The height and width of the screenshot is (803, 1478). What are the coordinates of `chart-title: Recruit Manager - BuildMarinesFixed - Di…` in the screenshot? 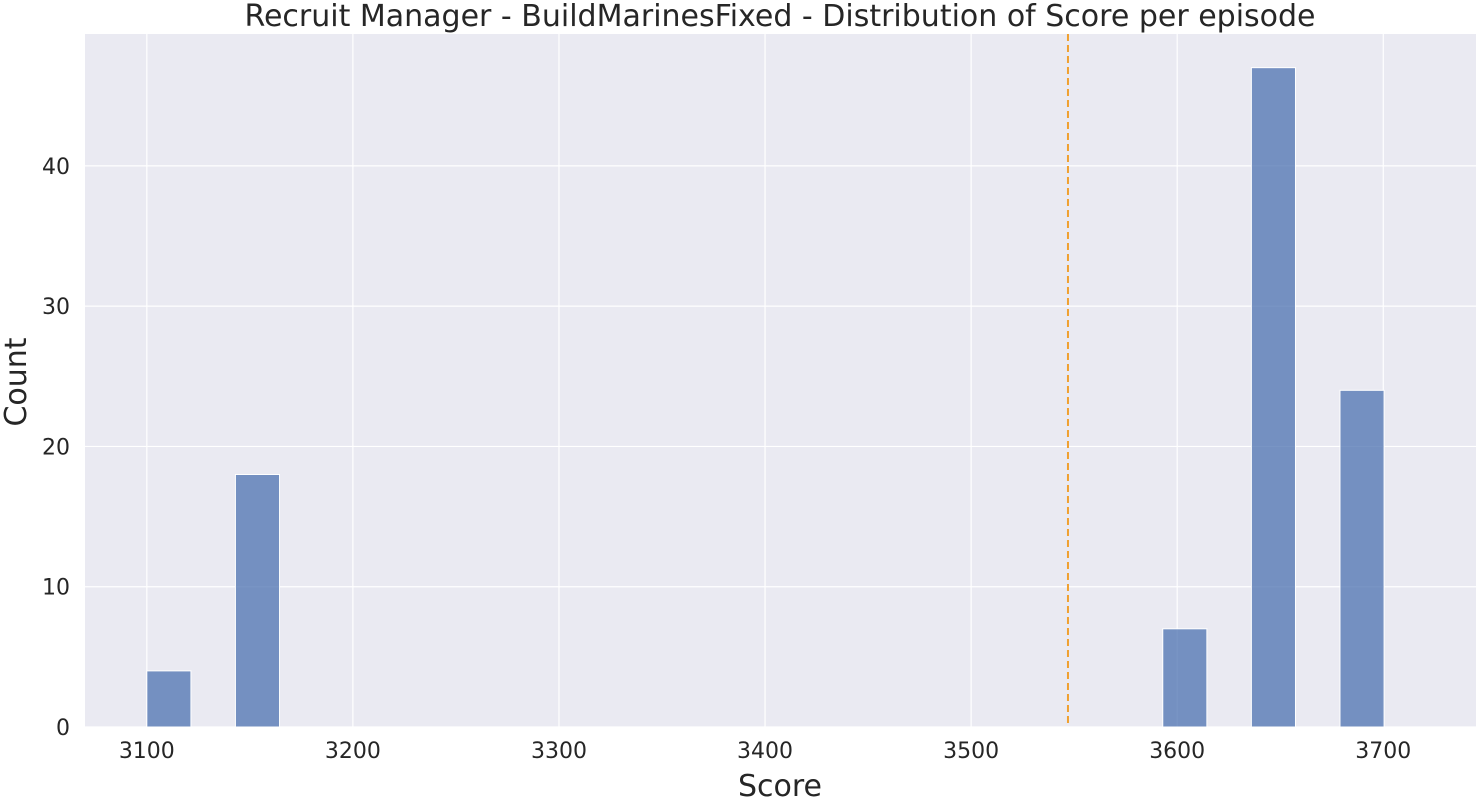 It's located at (779, 17).